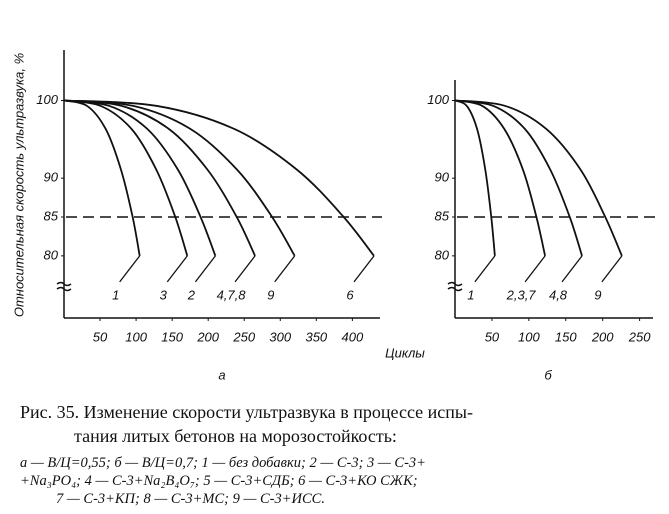 Image resolution: width=669 pixels, height=514 pixels. What do you see at coordinates (221, 374) in the screenshot?
I see `panel-label: а` at bounding box center [221, 374].